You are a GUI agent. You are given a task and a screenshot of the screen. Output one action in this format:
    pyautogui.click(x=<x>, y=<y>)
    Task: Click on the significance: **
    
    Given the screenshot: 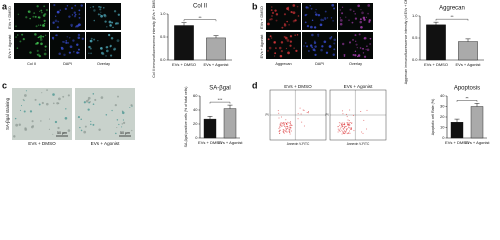 What is the action you would take?
    pyautogui.click(x=467, y=97)
    